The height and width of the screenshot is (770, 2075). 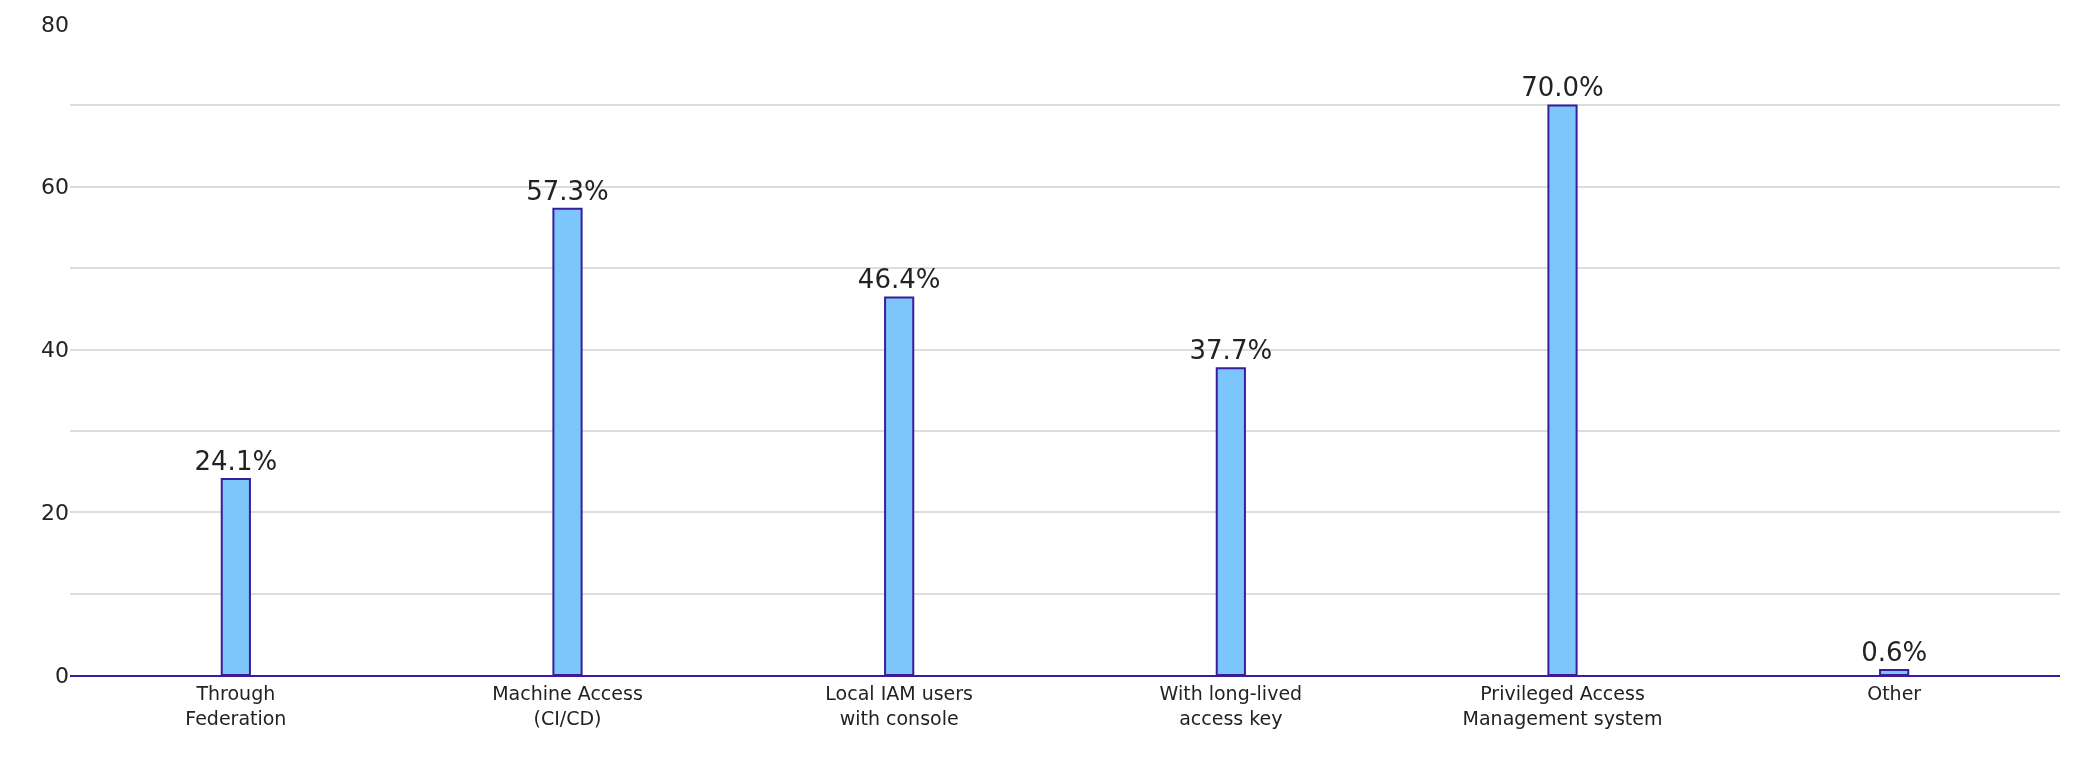 I want to click on x-tick-label: Other, so click(x=1894, y=692).